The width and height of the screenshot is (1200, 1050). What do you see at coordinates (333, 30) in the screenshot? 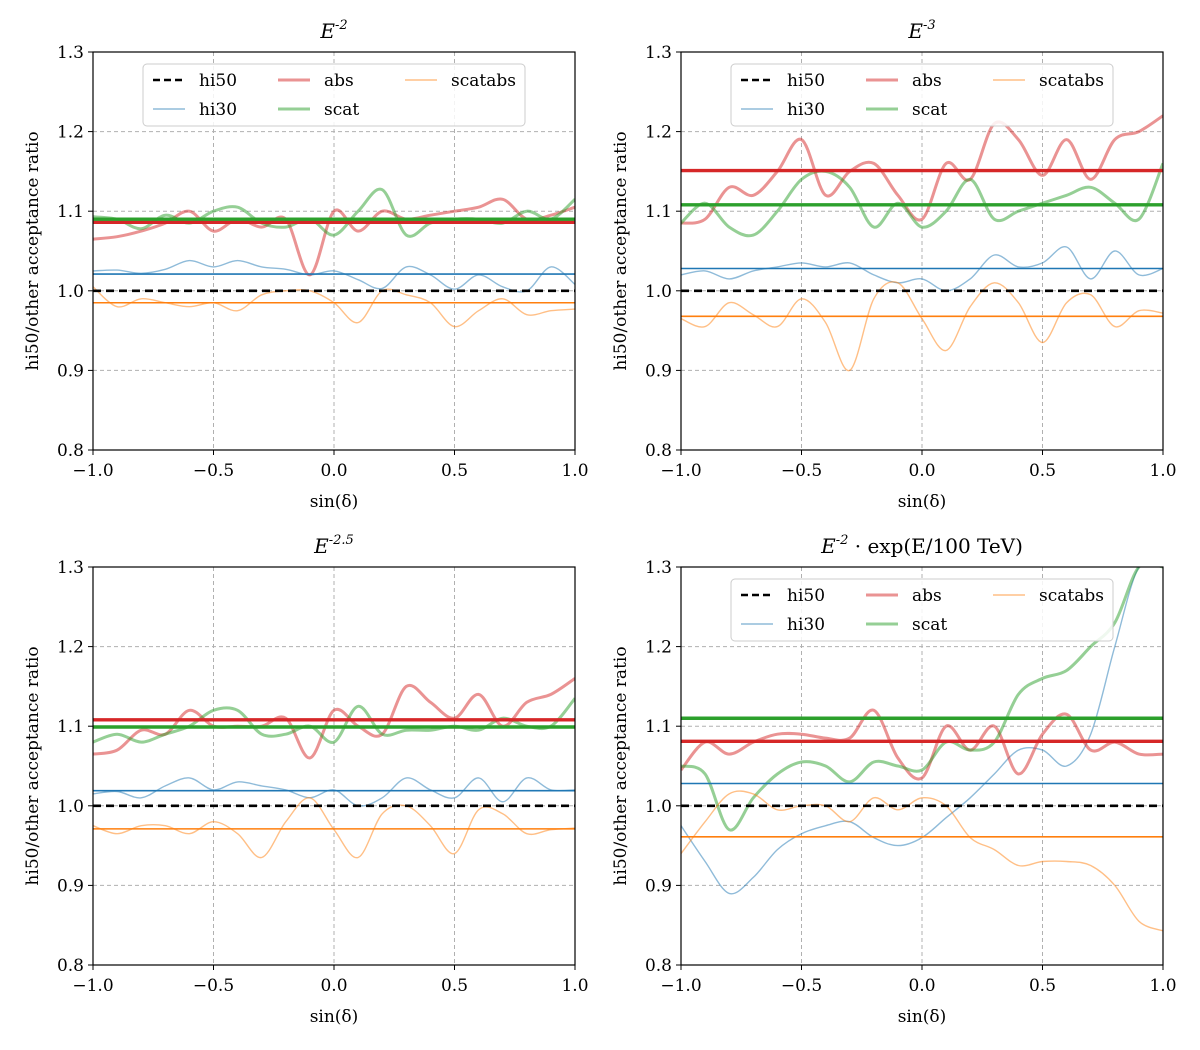
I see `chart-title: E-2` at bounding box center [333, 30].